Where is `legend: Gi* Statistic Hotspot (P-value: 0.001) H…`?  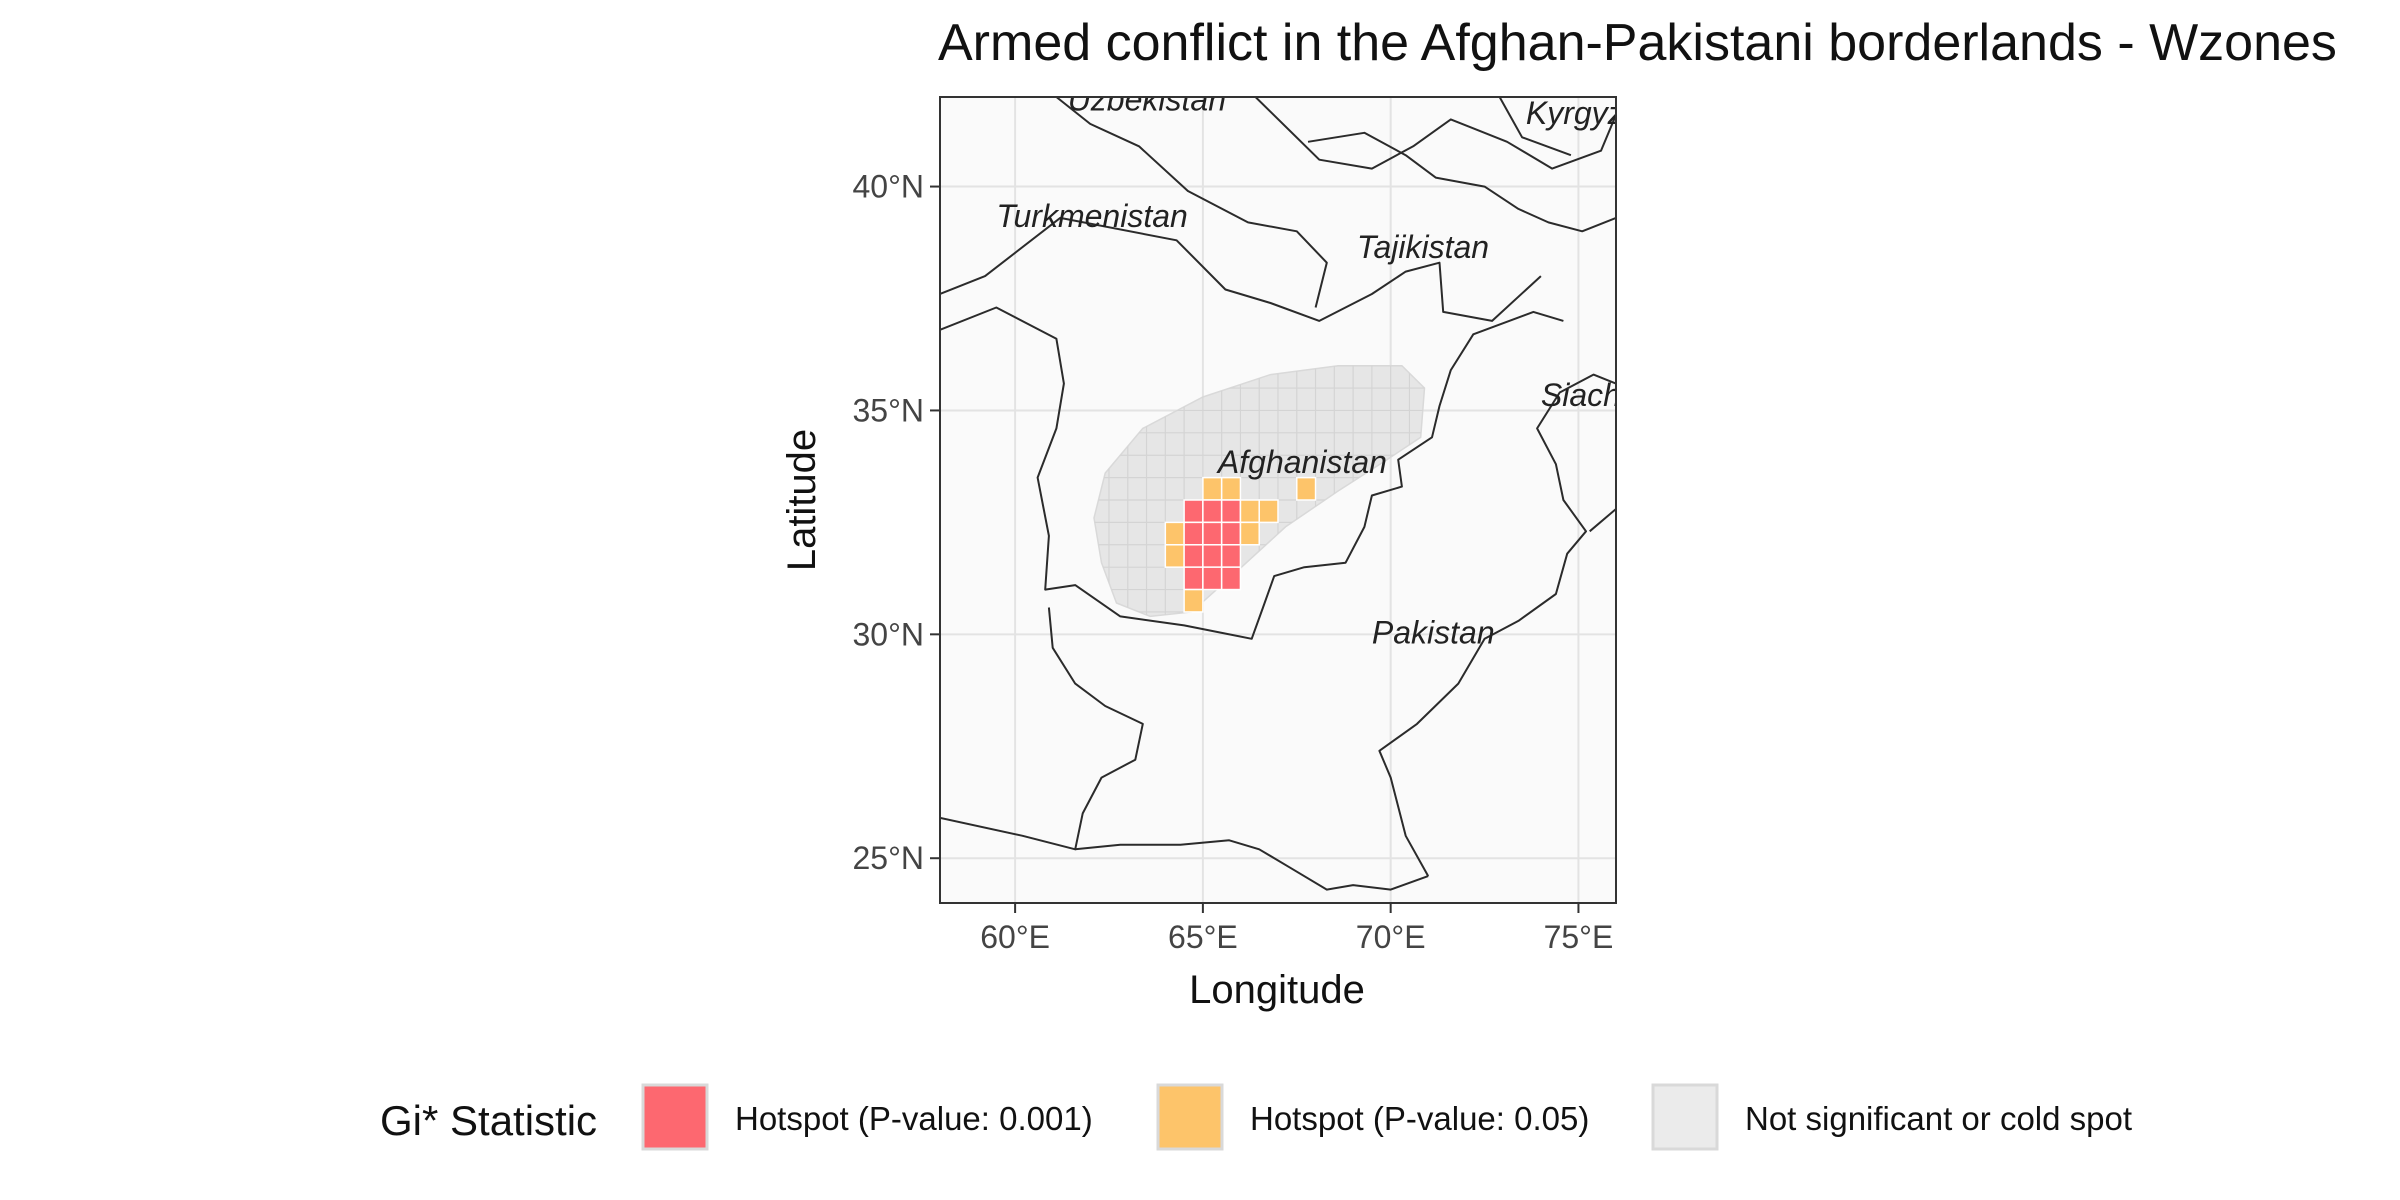 legend: Gi* Statistic Hotspot (P-value: 0.001) H… is located at coordinates (1256, 1117).